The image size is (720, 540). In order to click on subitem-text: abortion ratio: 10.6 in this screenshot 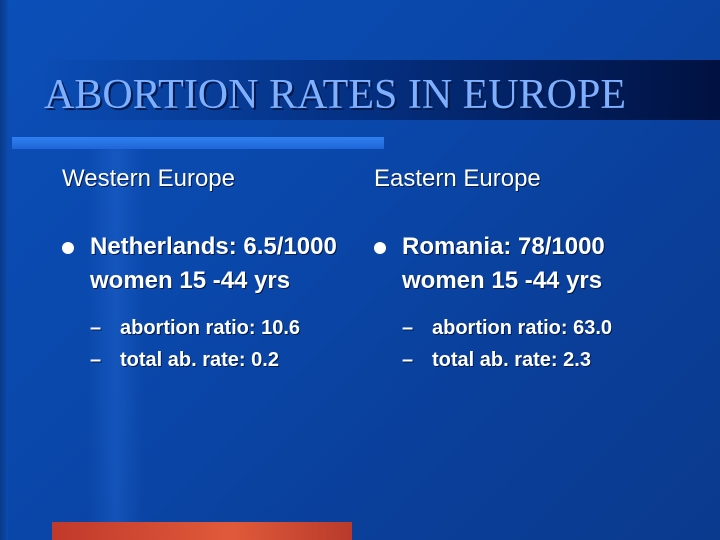, I will do `click(210, 328)`.